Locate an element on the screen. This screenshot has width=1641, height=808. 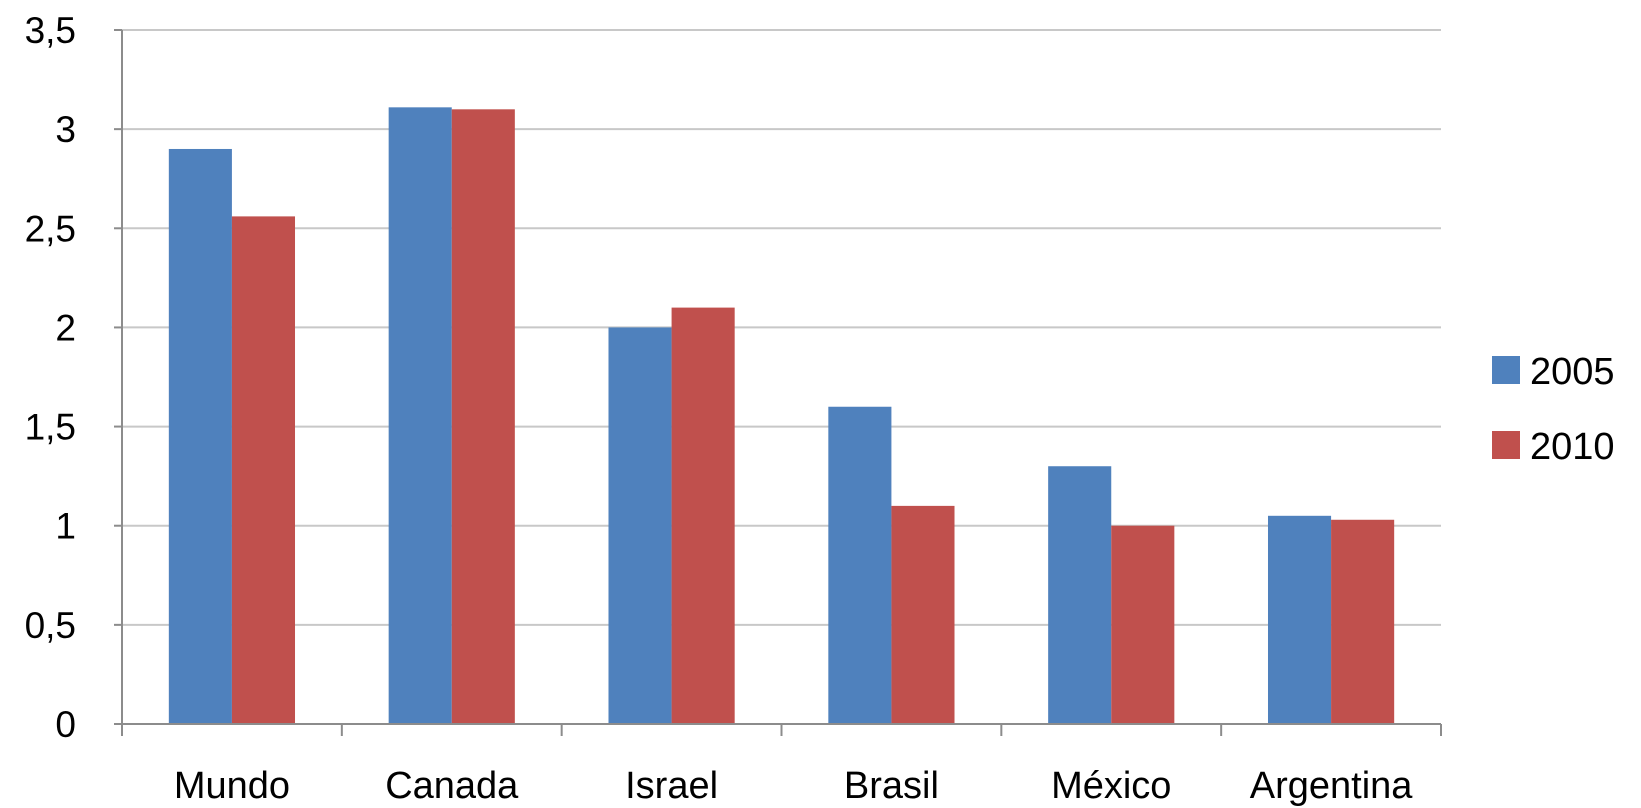
legend-label-2010: 2010 is located at coordinates (1572, 447).